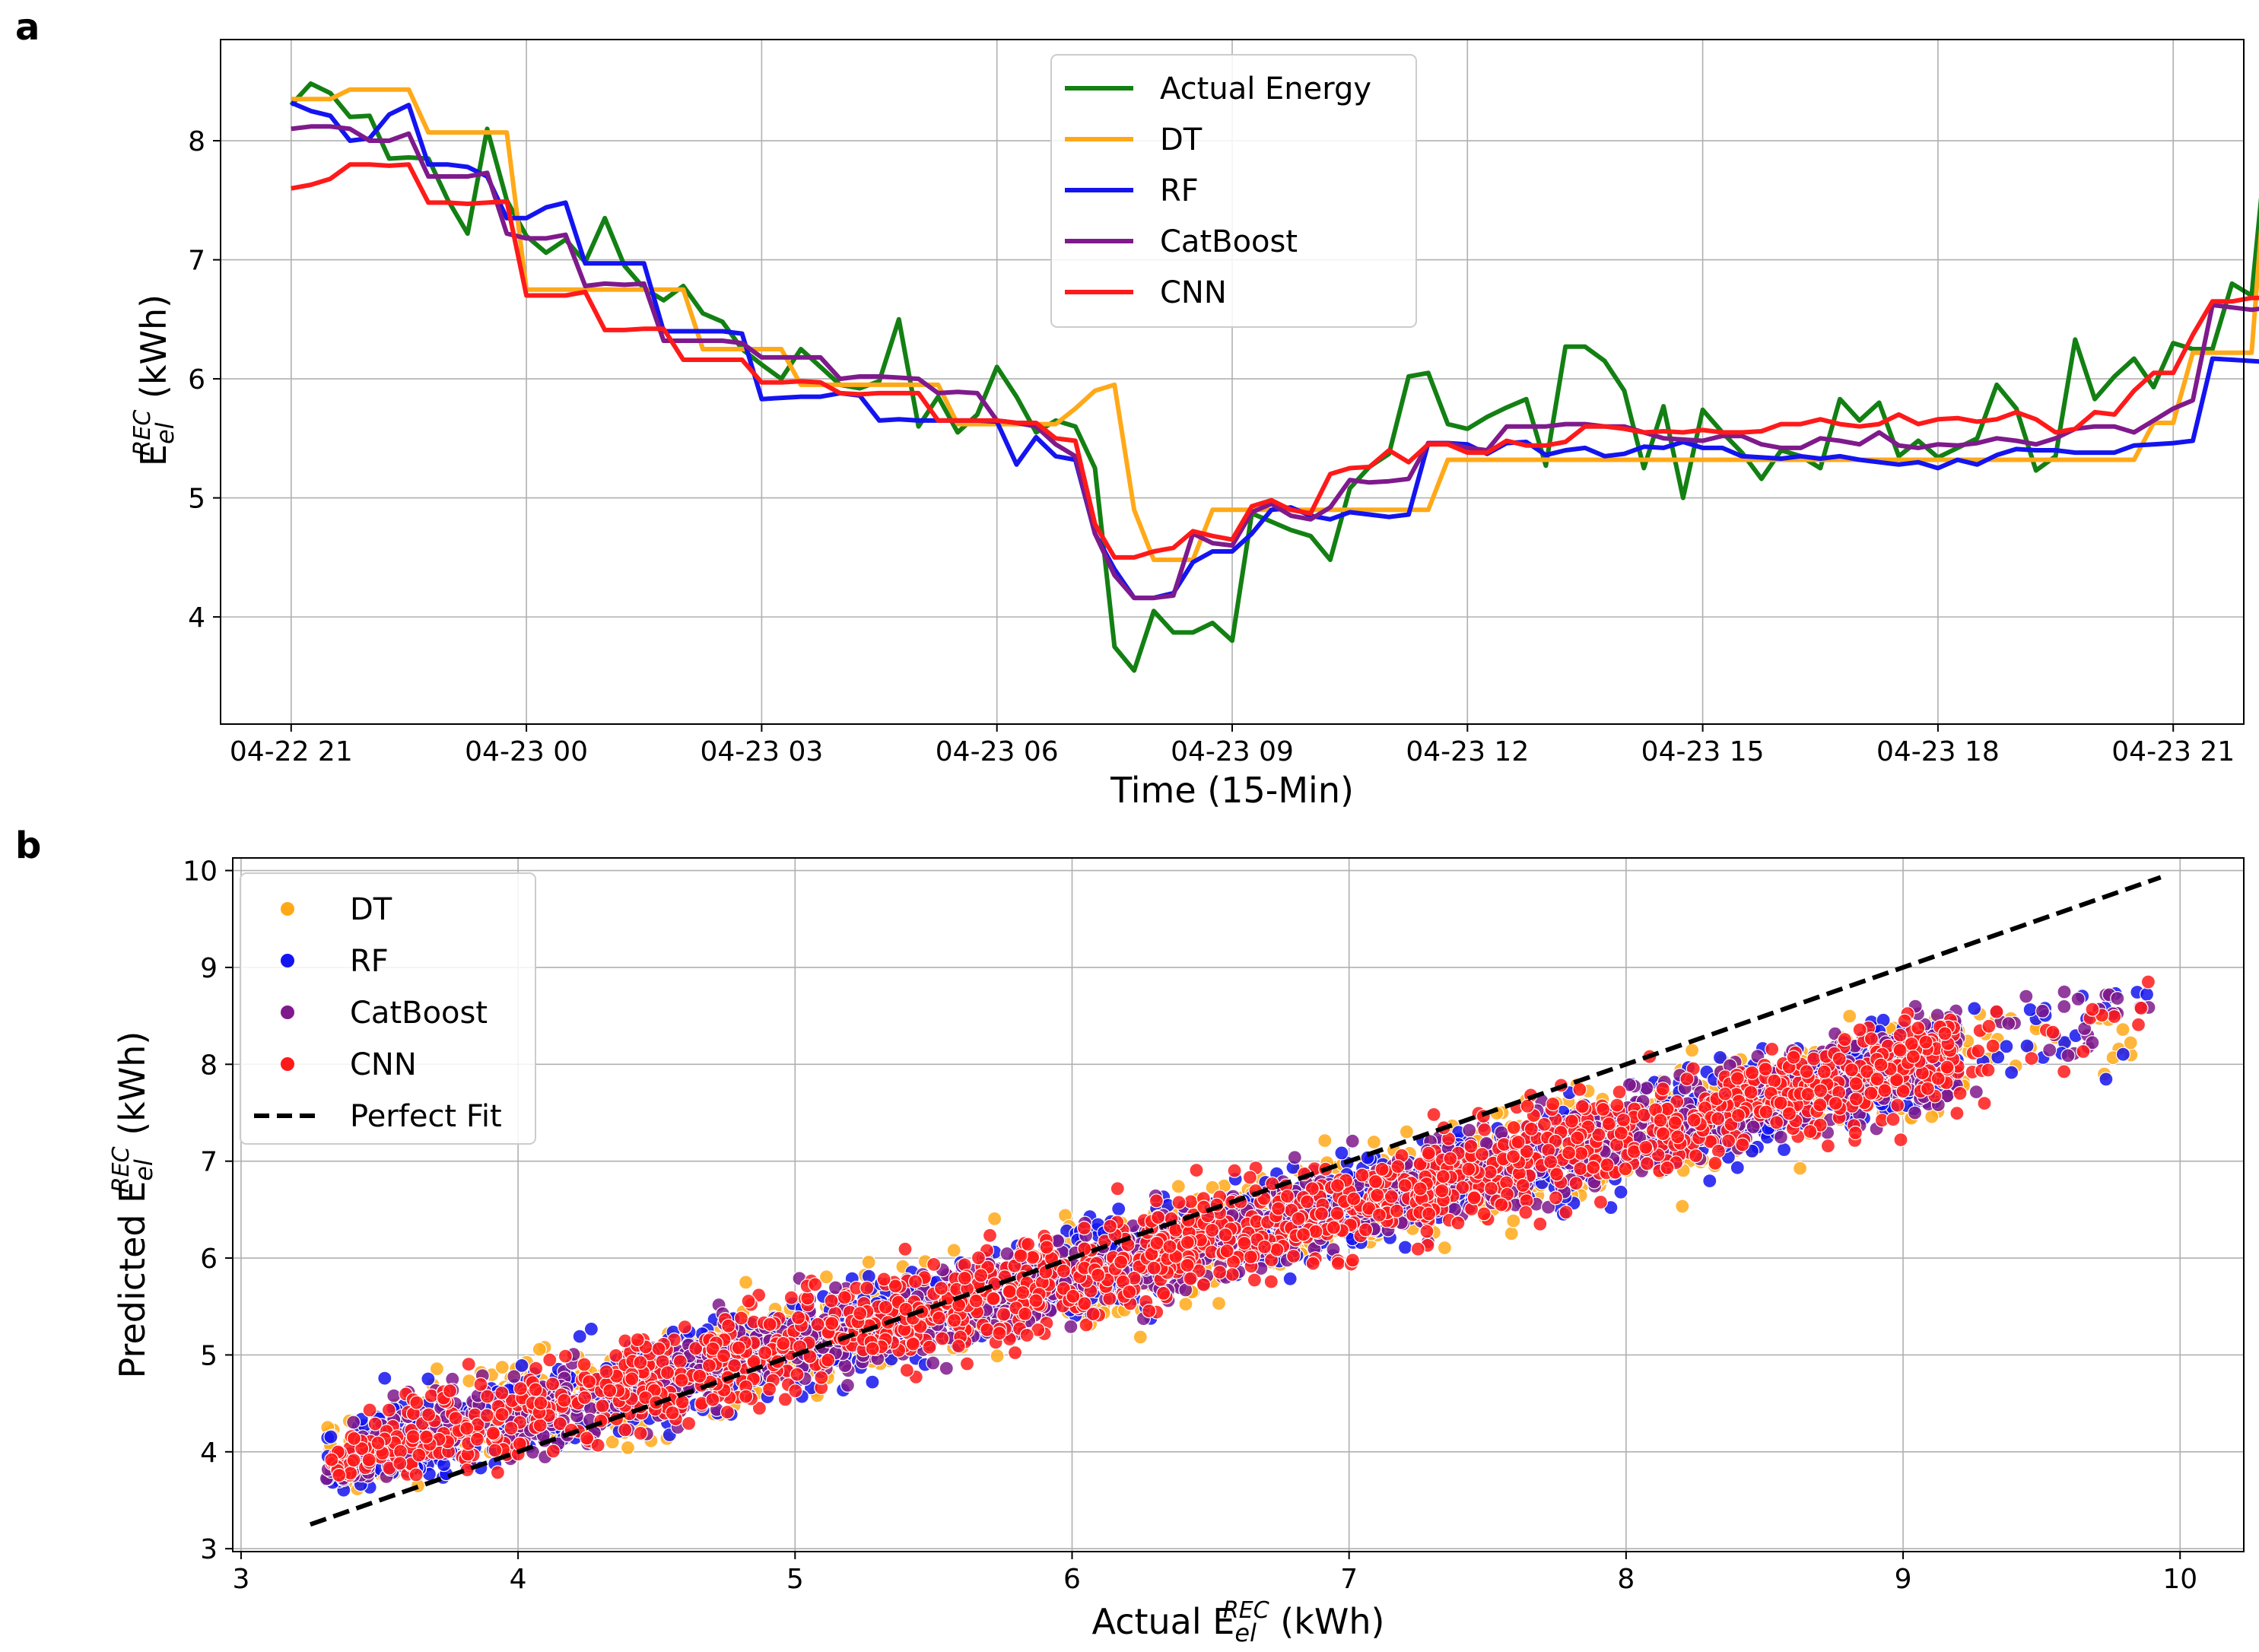 The width and height of the screenshot is (2259, 1652). I want to click on panel-a-x-axis-label: Time (15-Min), so click(1232, 790).